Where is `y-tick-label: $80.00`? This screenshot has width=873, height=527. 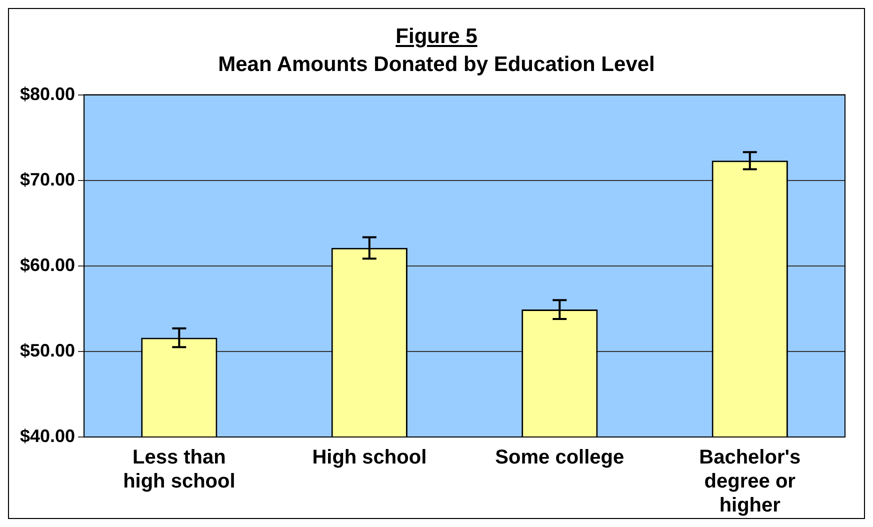
y-tick-label: $80.00 is located at coordinates (48, 94).